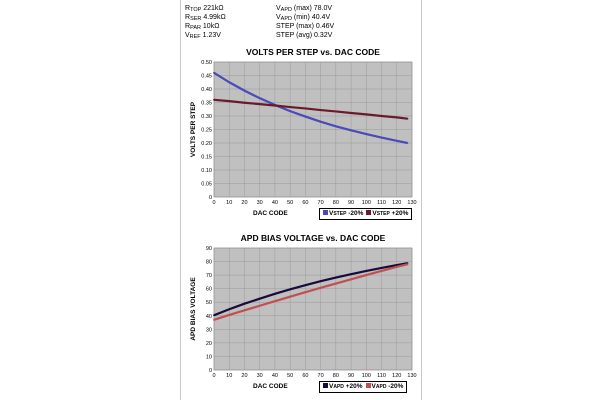 The height and width of the screenshot is (400, 600). I want to click on param-left-2: RPAR 10kΩ, so click(202, 27).